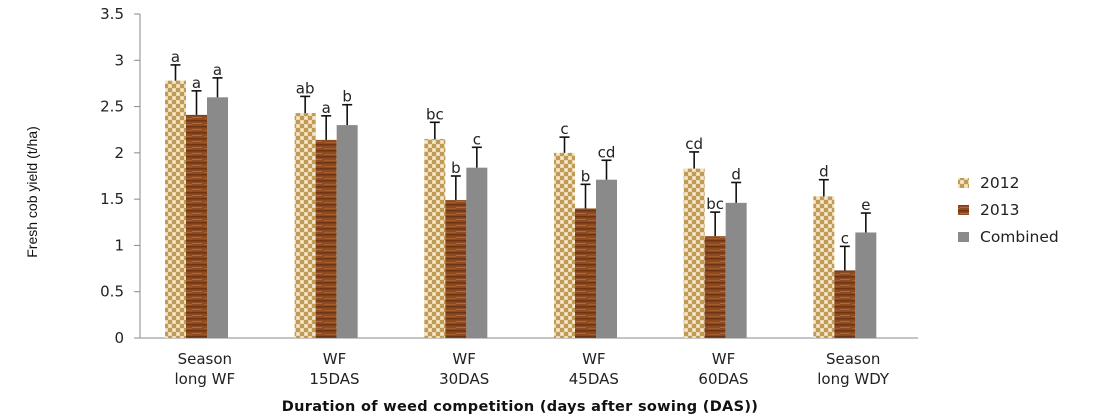 Image resolution: width=1119 pixels, height=419 pixels. Describe the element at coordinates (112, 14) in the screenshot. I see `y-tick-label: 3.5` at that location.